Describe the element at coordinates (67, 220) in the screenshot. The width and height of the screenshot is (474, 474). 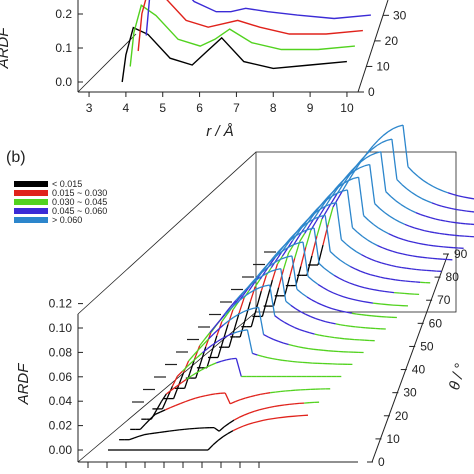
I see `legend-label: > 0.060` at that location.